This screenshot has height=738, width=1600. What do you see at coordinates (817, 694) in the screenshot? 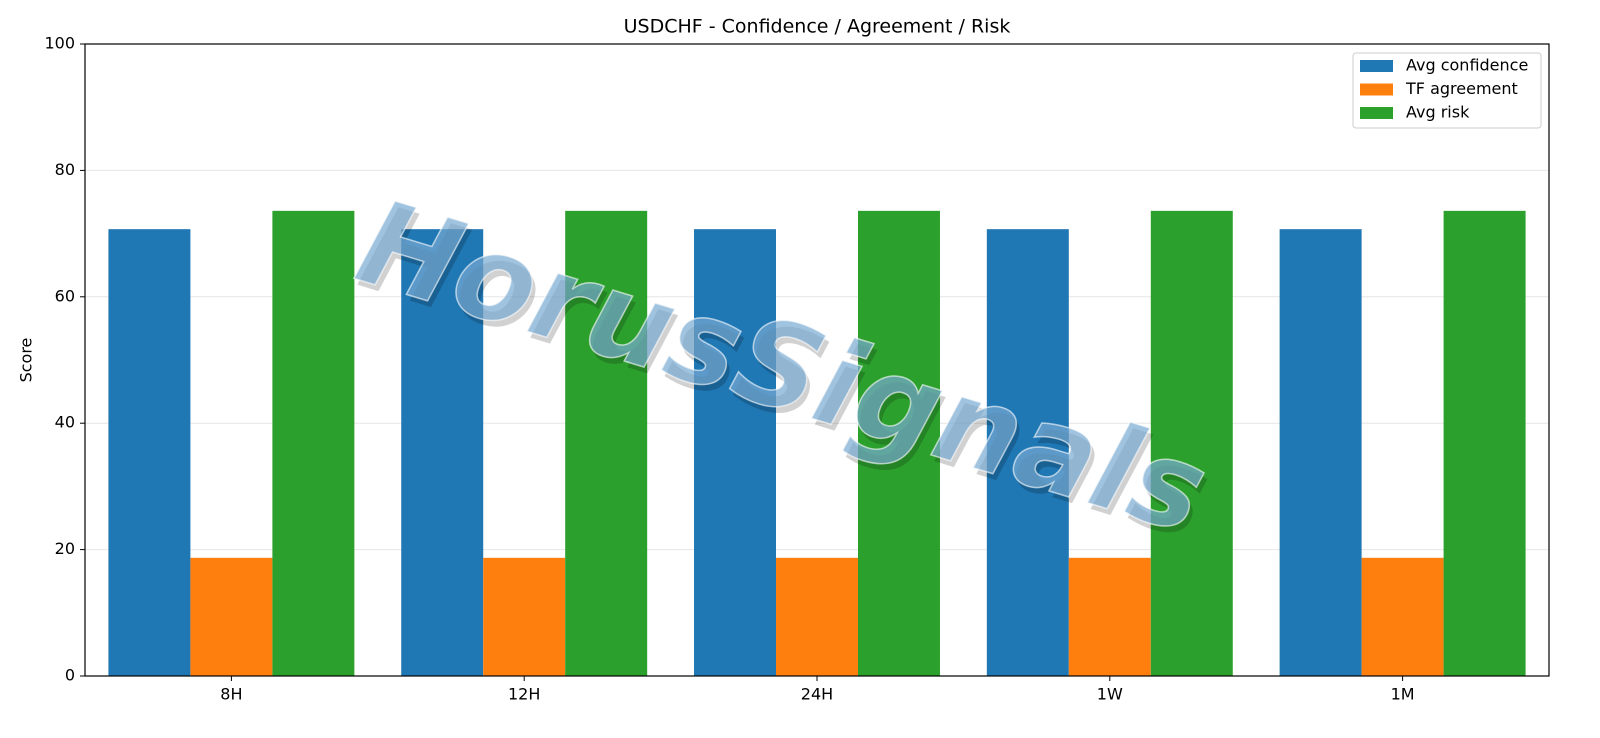
I see `x-tick-label: 24H` at bounding box center [817, 694].